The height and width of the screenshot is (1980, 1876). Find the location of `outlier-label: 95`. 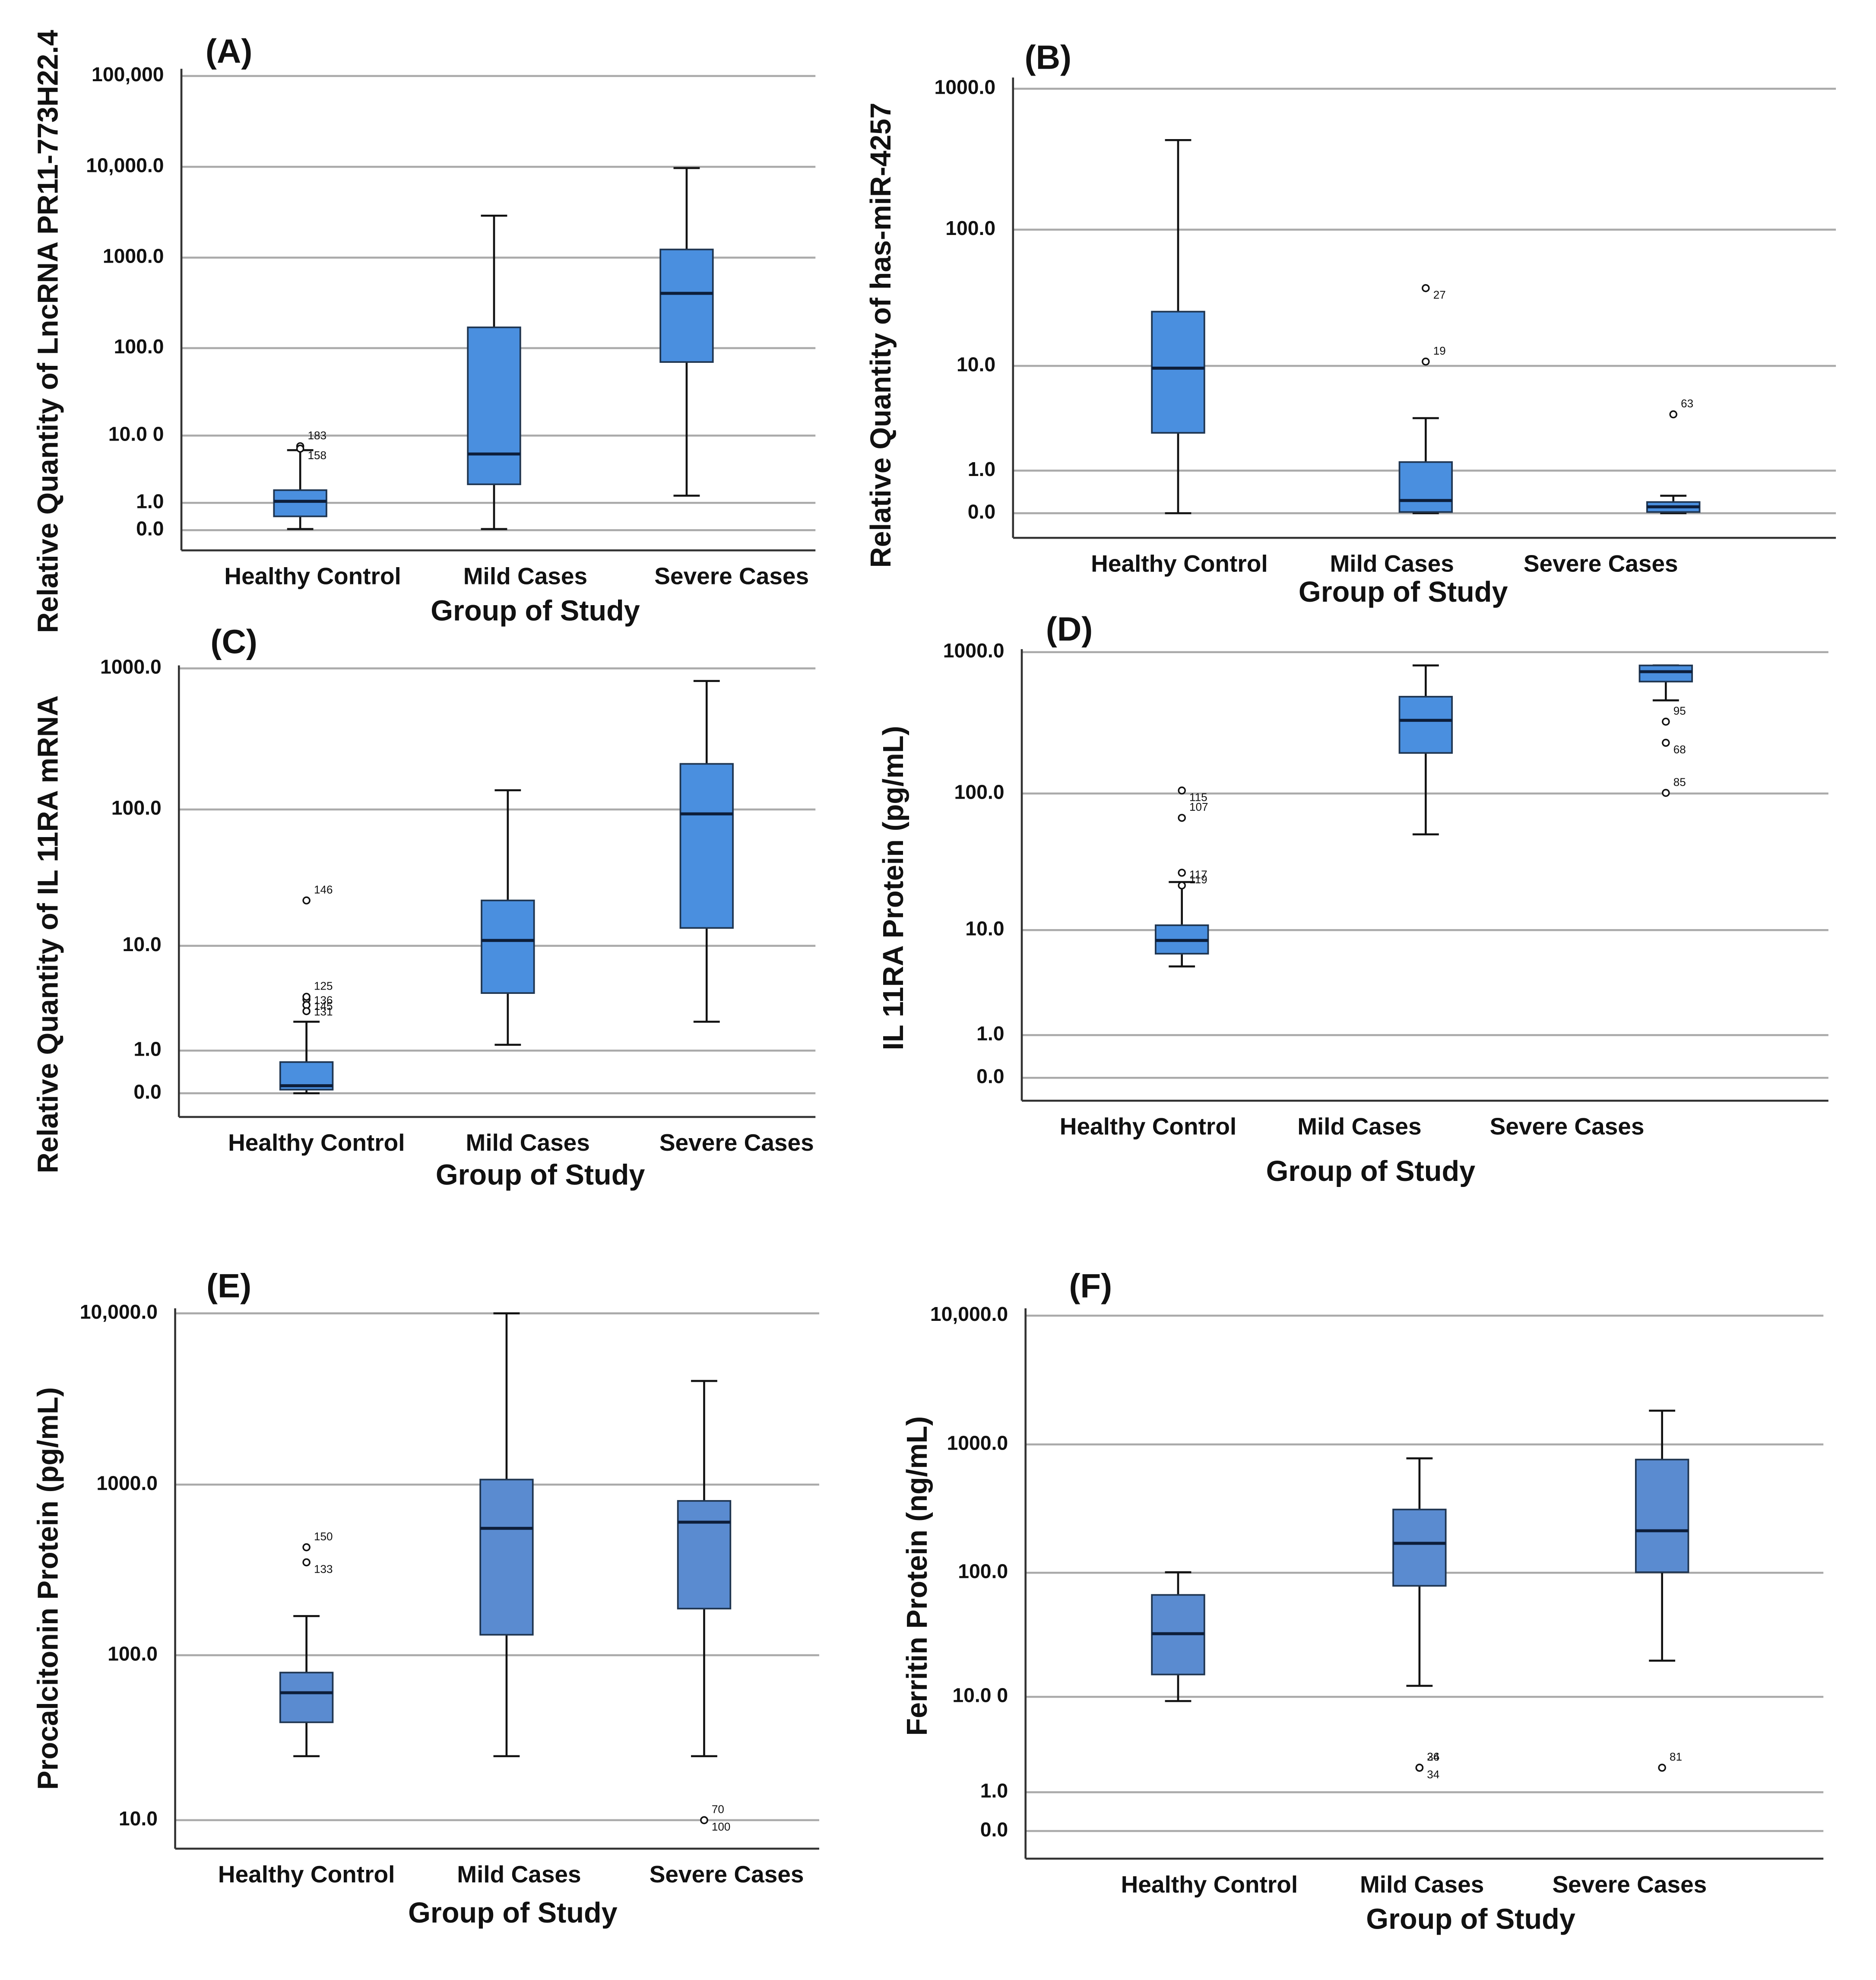

outlier-label: 95 is located at coordinates (1679, 710).